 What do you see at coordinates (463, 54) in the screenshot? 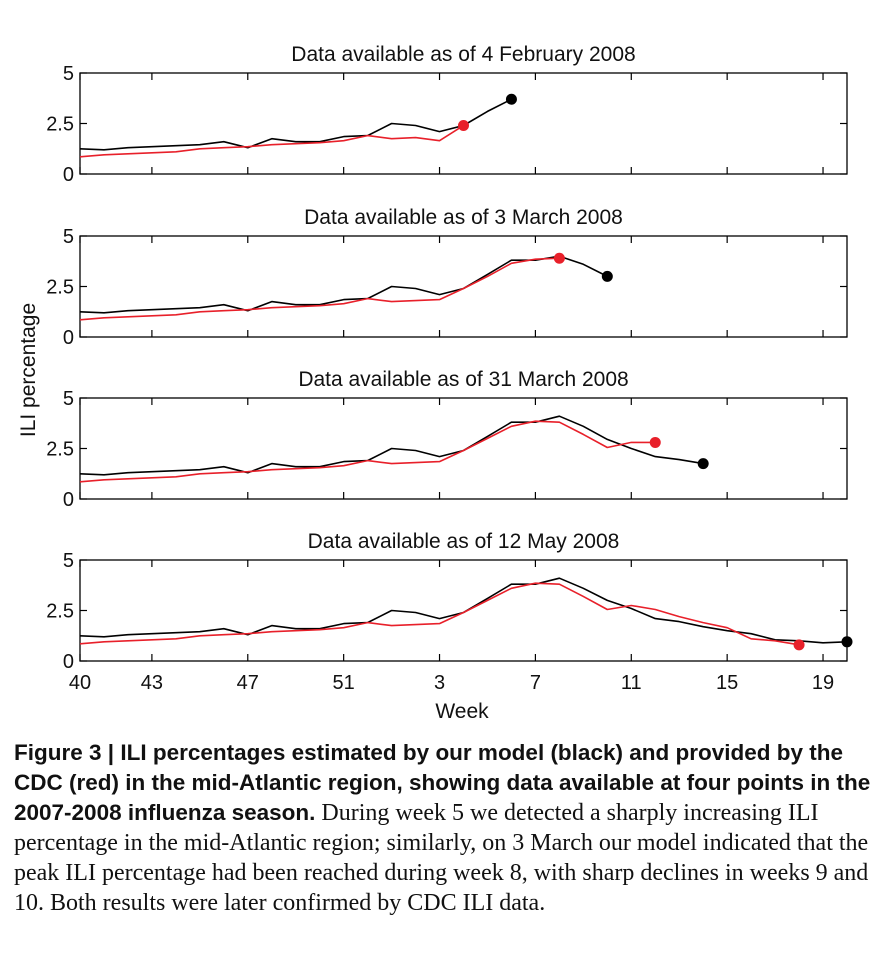
I see `panel-title: Data available as of 4 February 2008` at bounding box center [463, 54].